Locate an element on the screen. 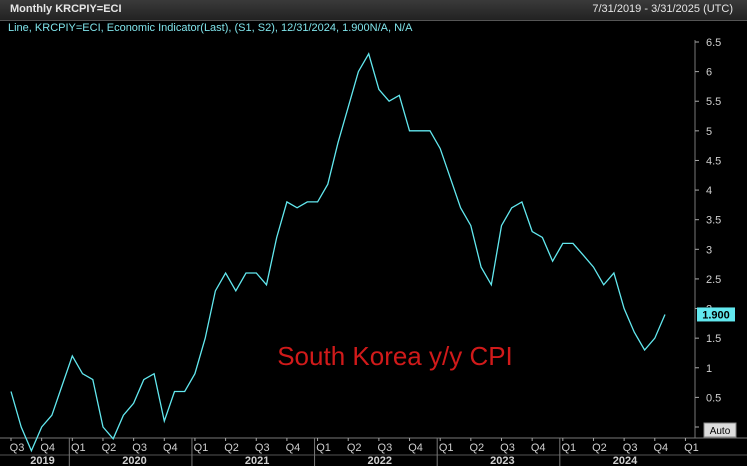 This screenshot has width=747, height=466. y-tick-label: 1 is located at coordinates (709, 369).